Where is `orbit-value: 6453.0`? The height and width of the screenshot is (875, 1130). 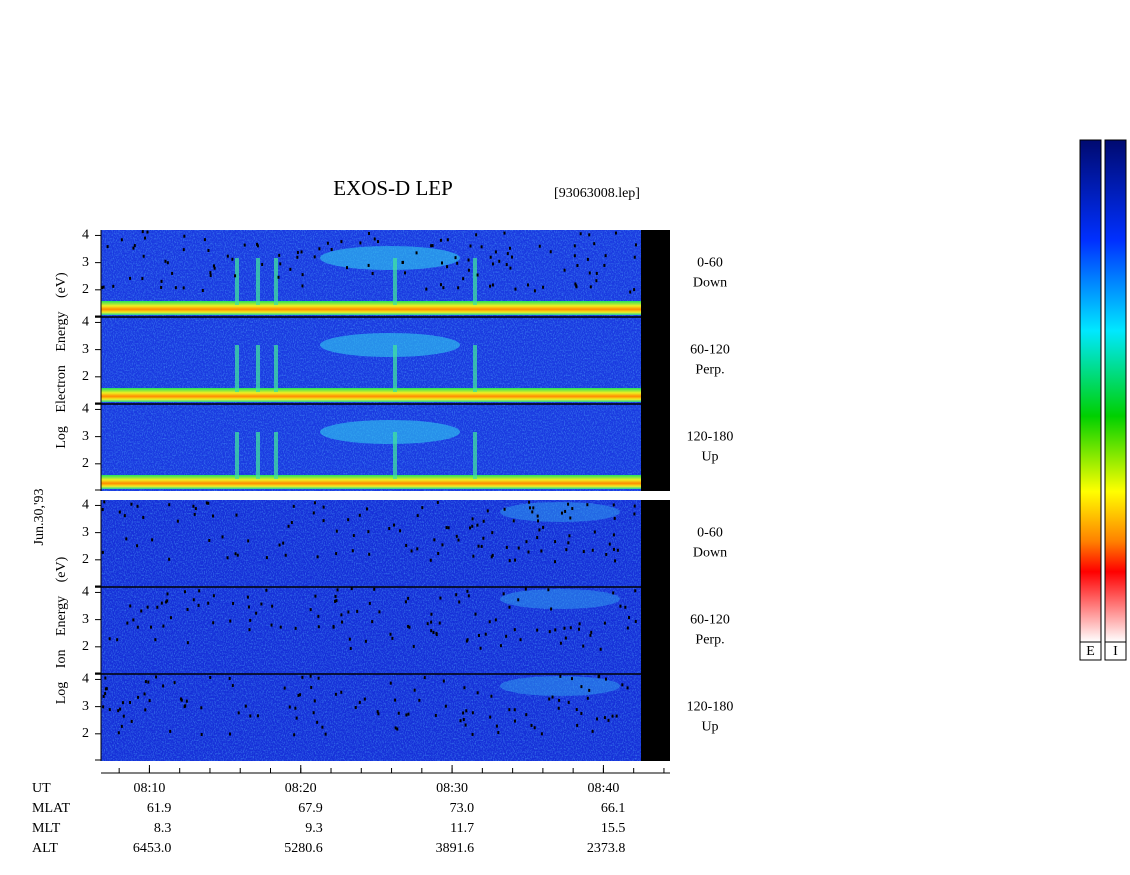
orbit-value: 6453.0 is located at coordinates (152, 848).